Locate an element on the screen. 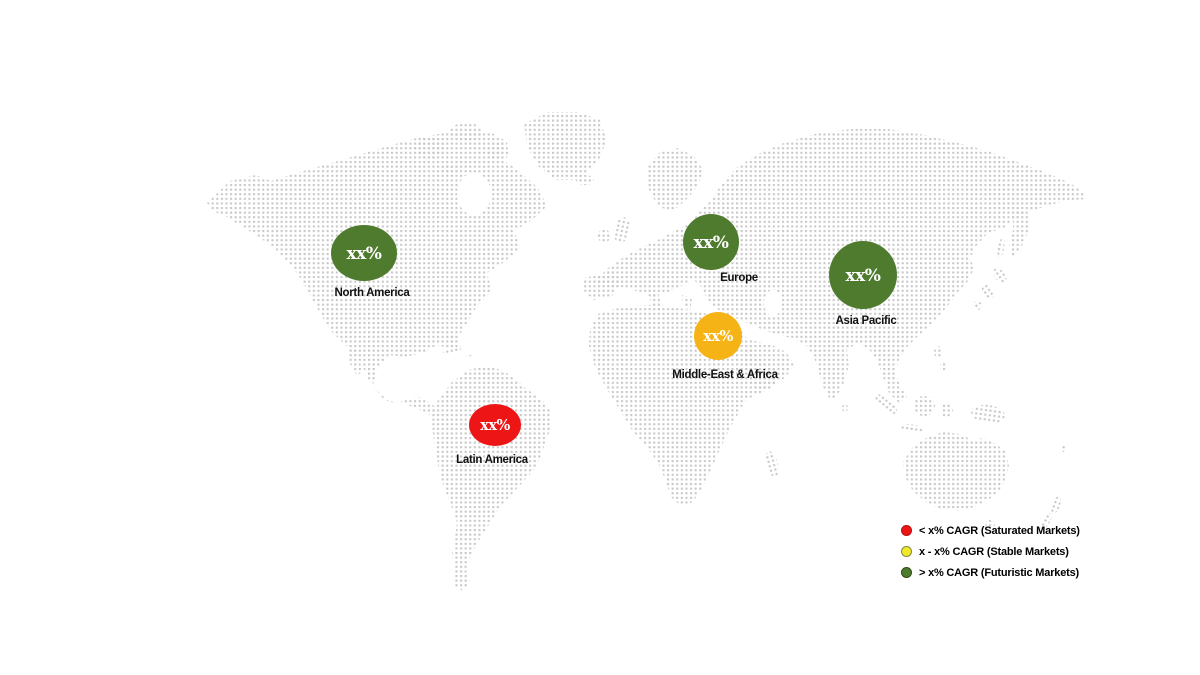  caspian-sea is located at coordinates (773, 303).